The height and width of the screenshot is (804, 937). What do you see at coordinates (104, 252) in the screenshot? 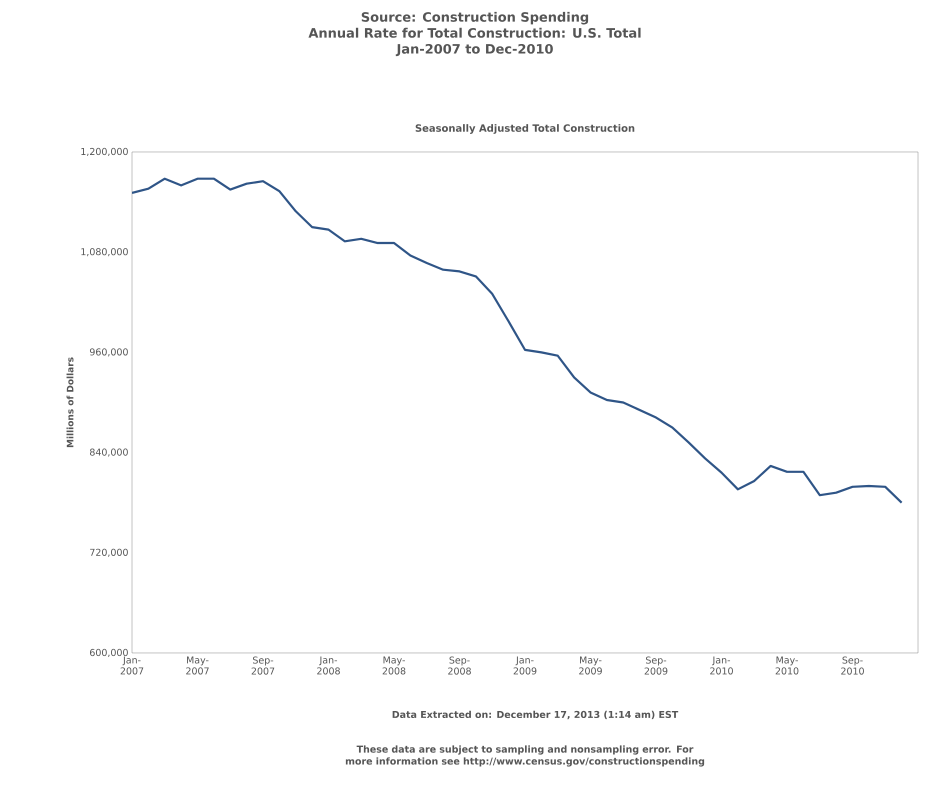
I see `y-tick-label: 1,080,000` at bounding box center [104, 252].